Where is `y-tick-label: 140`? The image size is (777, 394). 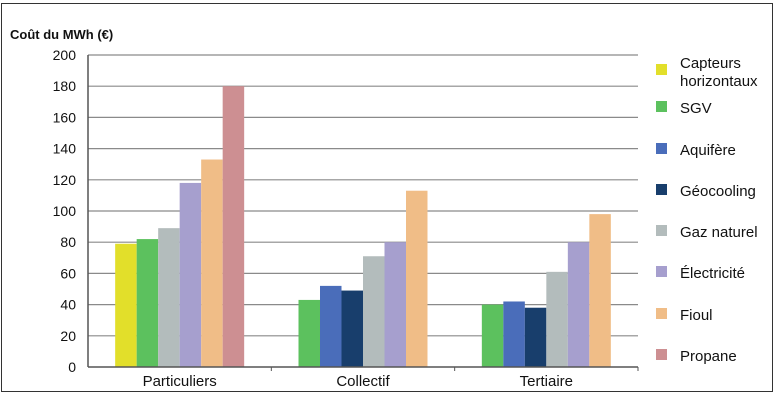
y-tick-label: 140 is located at coordinates (65, 149).